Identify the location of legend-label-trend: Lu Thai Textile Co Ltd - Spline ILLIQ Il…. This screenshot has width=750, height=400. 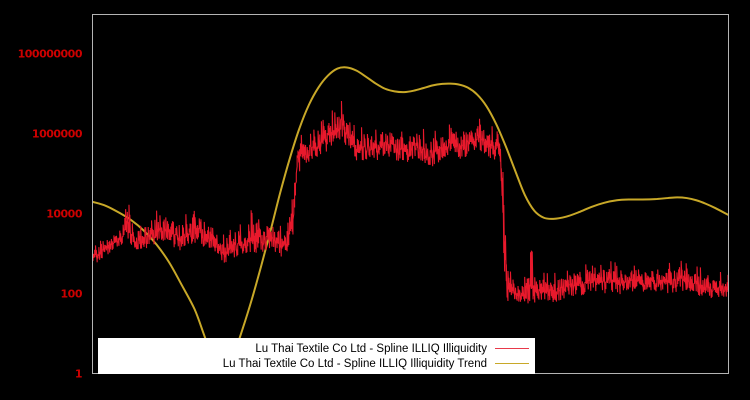
(354, 363).